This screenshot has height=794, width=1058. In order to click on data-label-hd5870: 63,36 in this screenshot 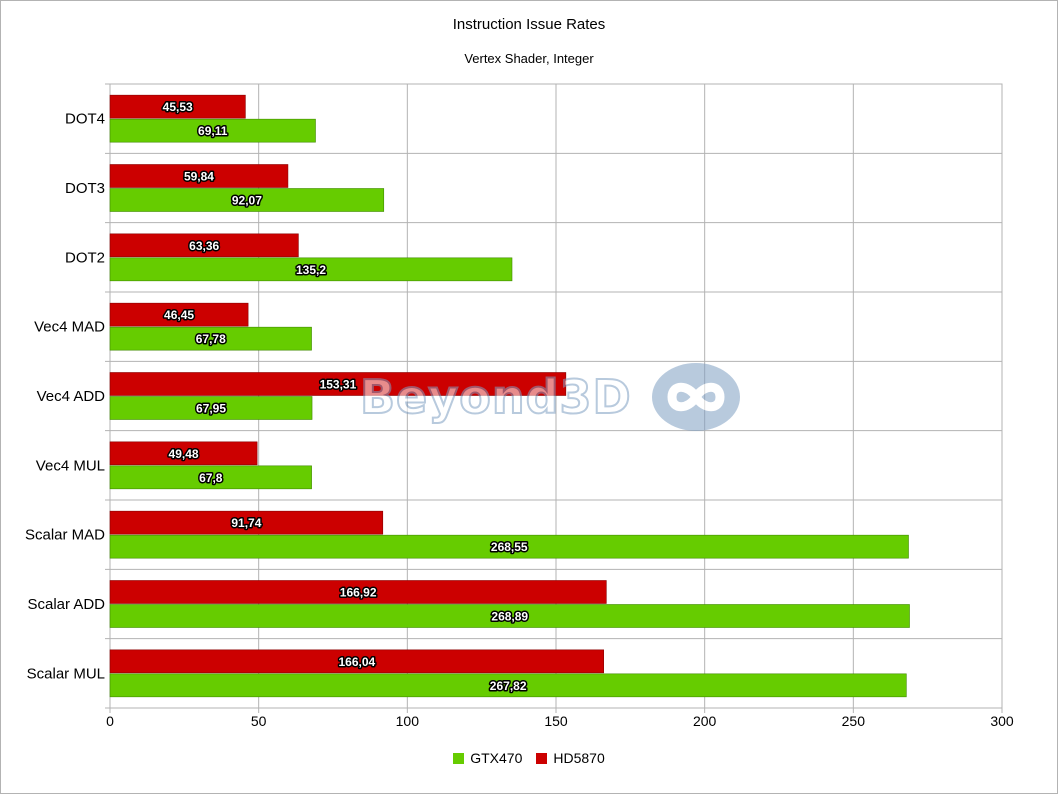, I will do `click(204, 246)`.